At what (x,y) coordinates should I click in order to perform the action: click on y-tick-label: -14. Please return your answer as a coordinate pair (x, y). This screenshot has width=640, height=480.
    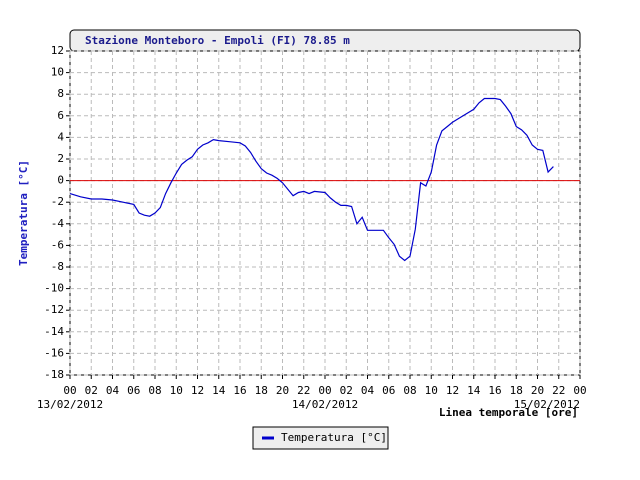
    Looking at the image, I should click on (54, 331).